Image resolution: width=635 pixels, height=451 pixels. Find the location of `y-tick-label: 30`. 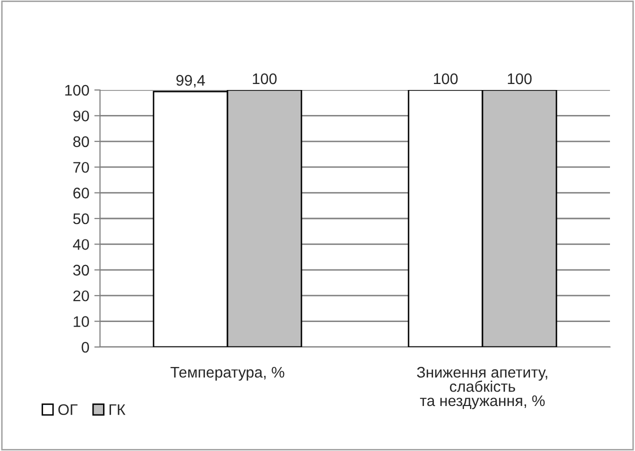

y-tick-label: 30 is located at coordinates (81, 270).